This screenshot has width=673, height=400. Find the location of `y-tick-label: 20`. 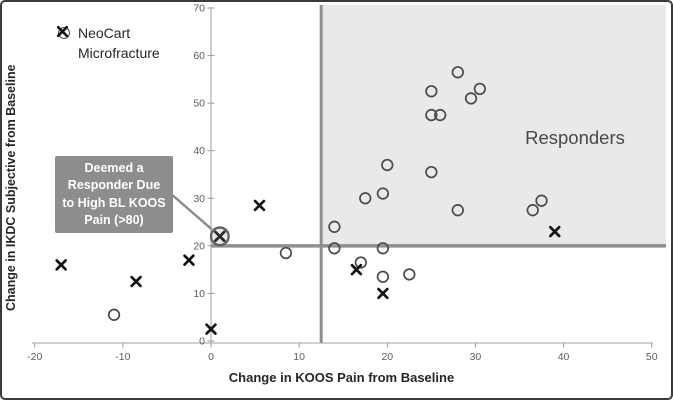

y-tick-label: 20 is located at coordinates (199, 246).